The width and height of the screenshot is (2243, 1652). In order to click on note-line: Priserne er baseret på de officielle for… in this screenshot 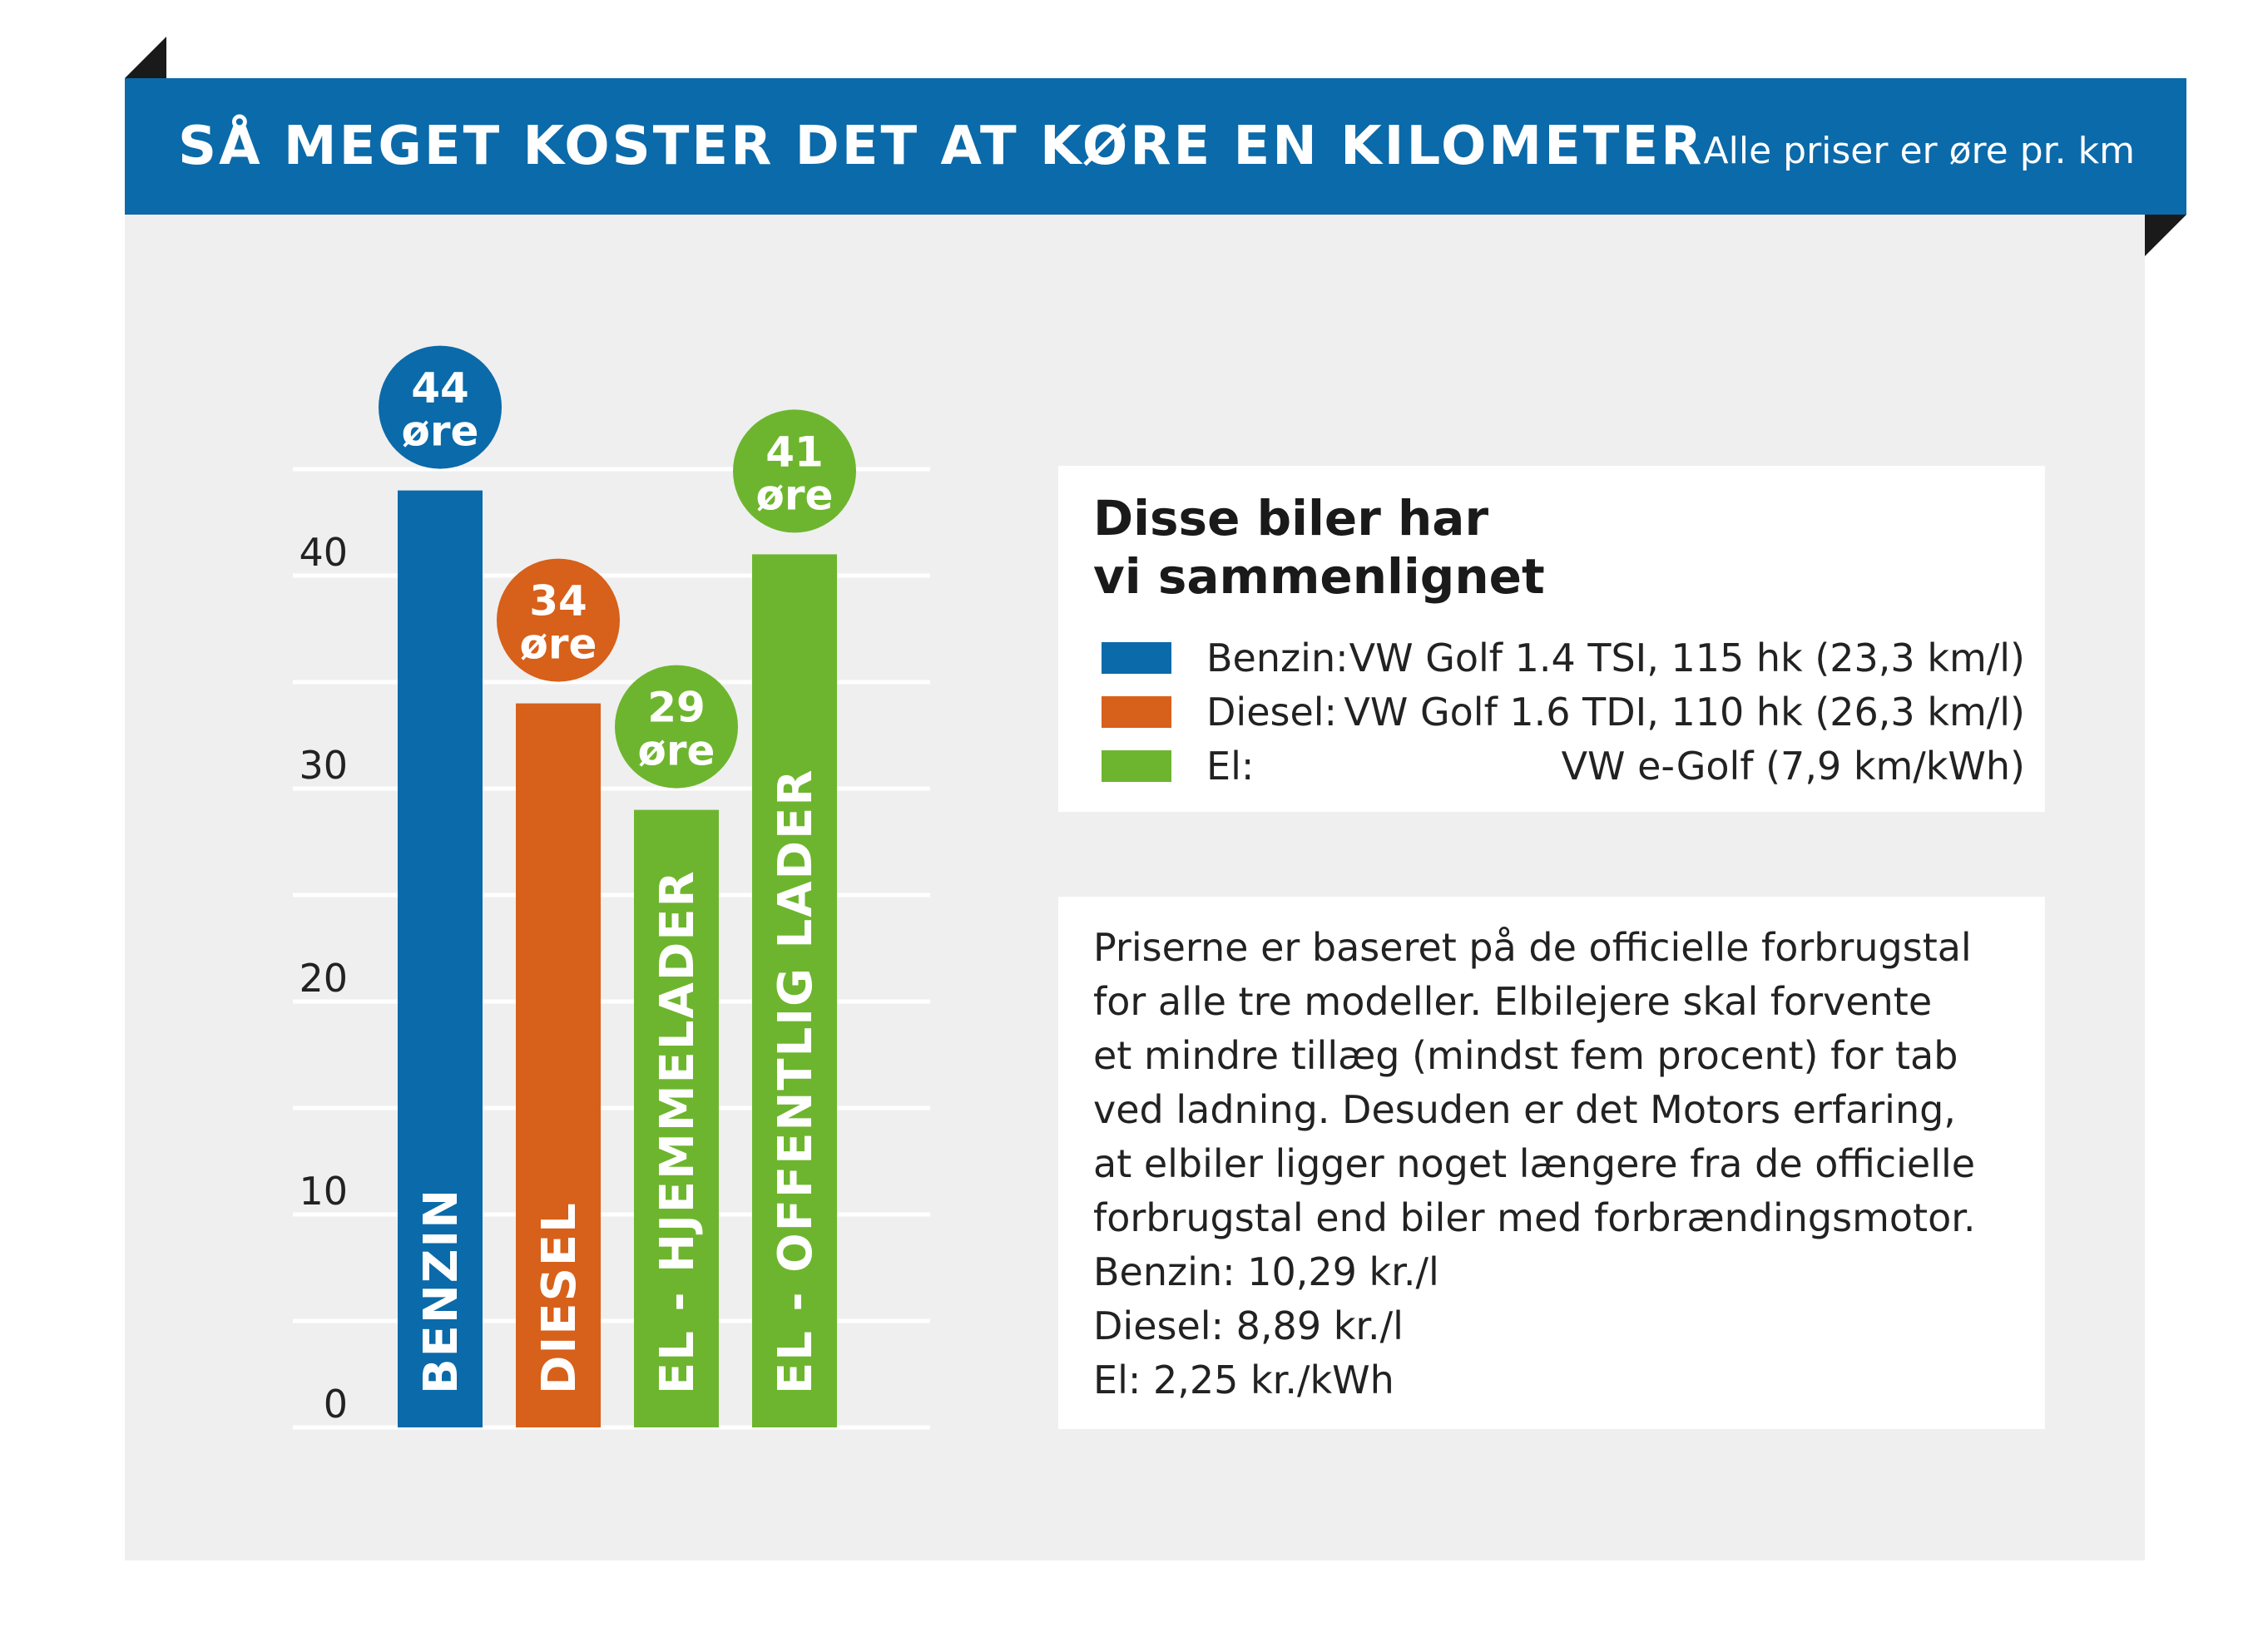, I will do `click(1532, 947)`.